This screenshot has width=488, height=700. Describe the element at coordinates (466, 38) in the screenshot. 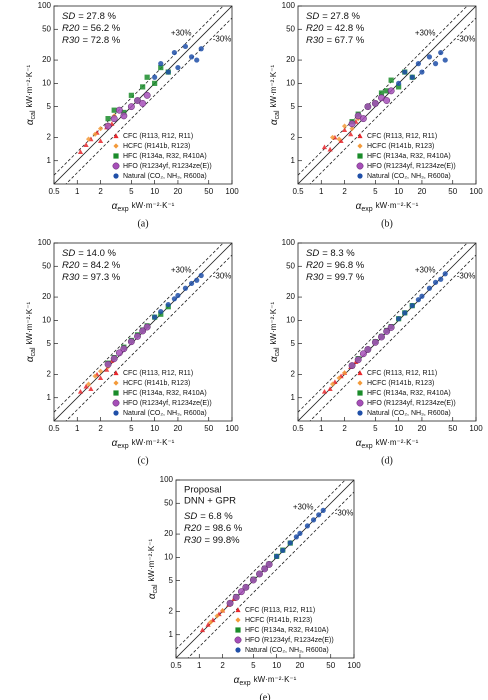

I see `minus-band-label: -30%` at that location.